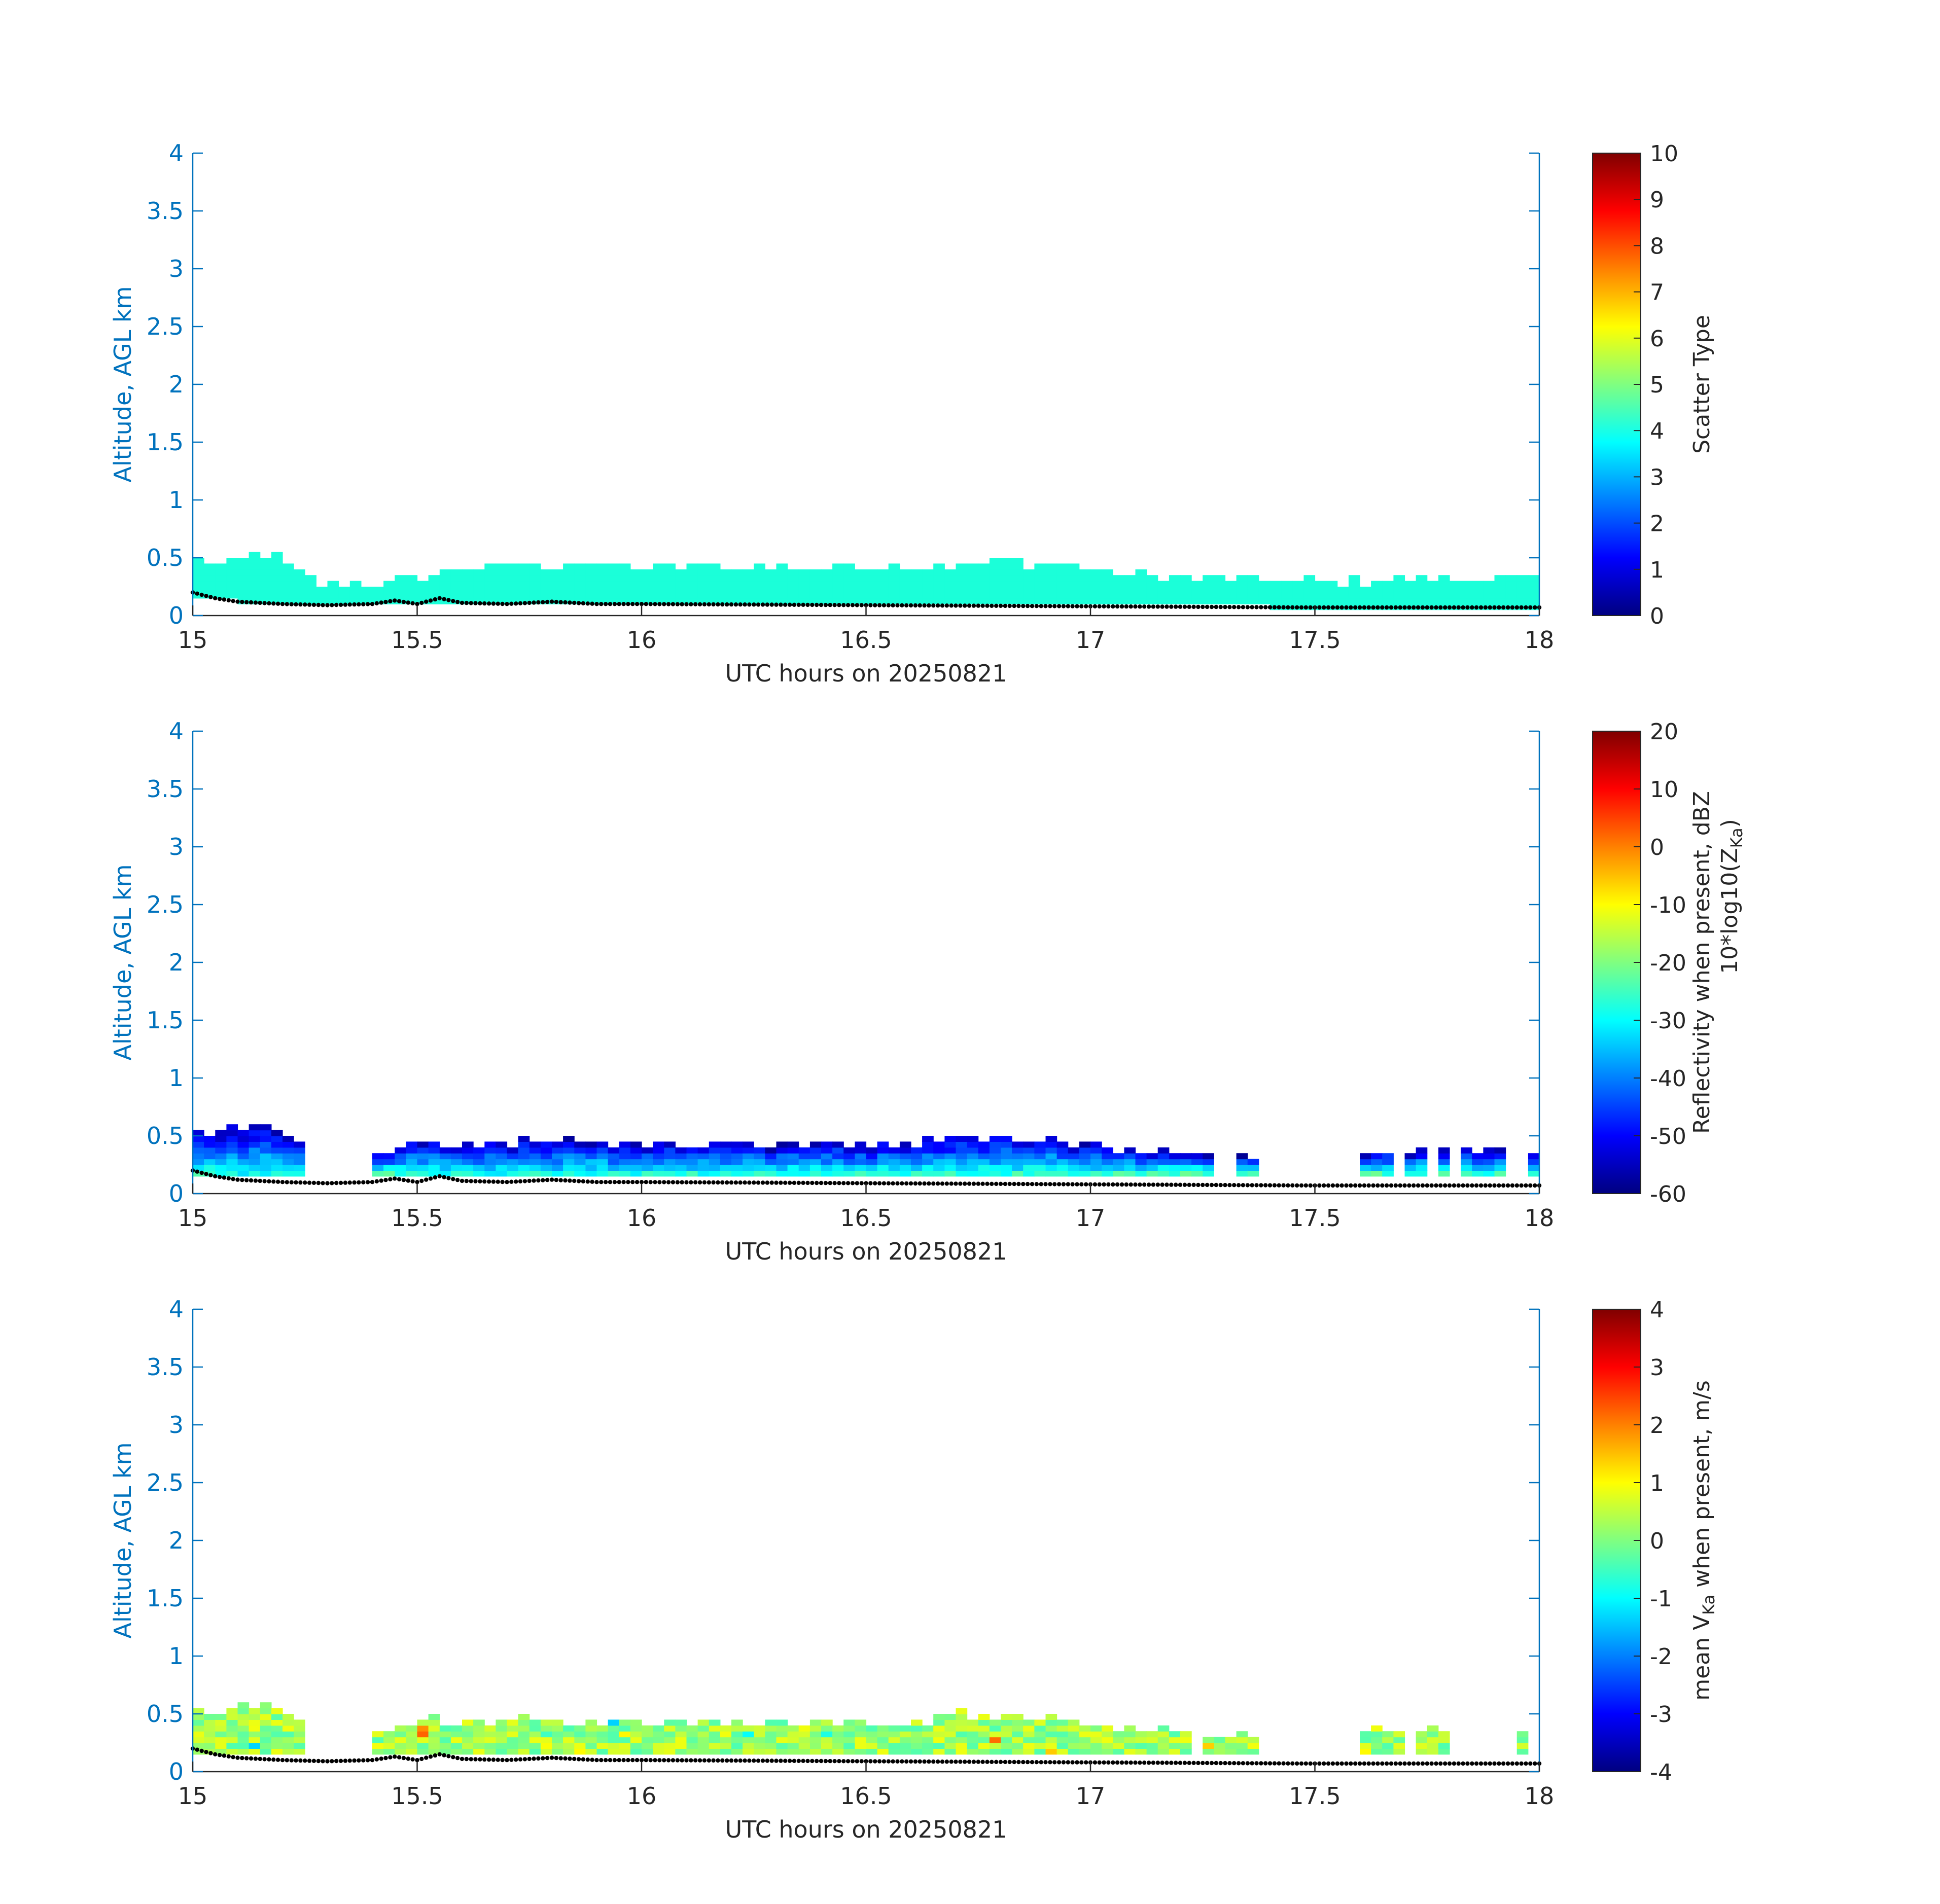  Describe the element at coordinates (122, 1540) in the screenshot. I see `y-axis-label: Altitude, AGL km` at that location.